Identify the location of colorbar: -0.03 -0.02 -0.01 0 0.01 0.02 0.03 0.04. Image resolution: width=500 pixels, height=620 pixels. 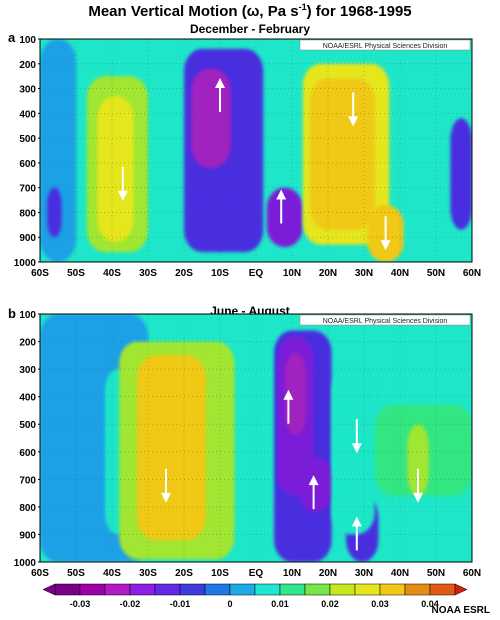
(255, 596).